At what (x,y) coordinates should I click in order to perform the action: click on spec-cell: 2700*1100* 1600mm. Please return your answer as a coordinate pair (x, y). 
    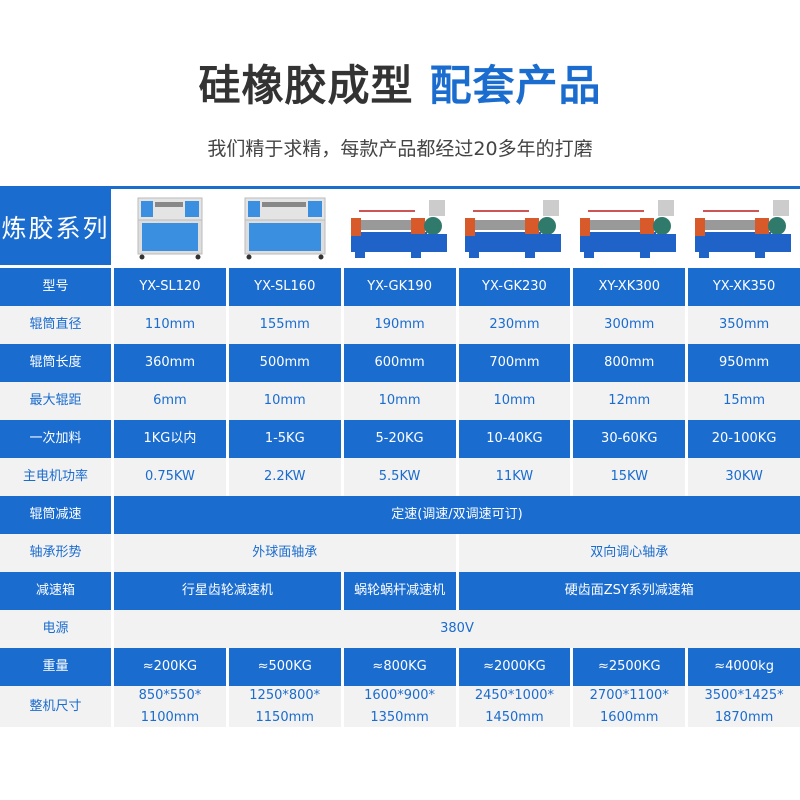
    Looking at the image, I should click on (629, 706).